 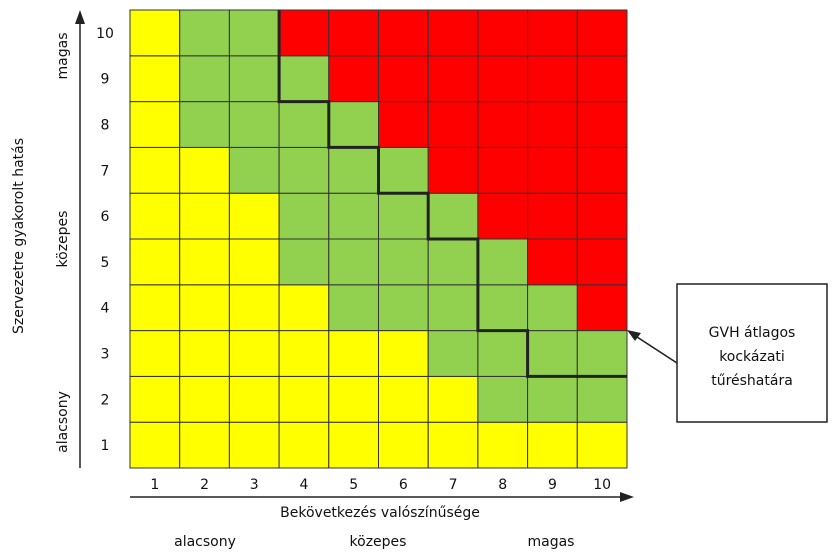 What do you see at coordinates (353, 485) in the screenshot?
I see `x-tick-label: 5` at bounding box center [353, 485].